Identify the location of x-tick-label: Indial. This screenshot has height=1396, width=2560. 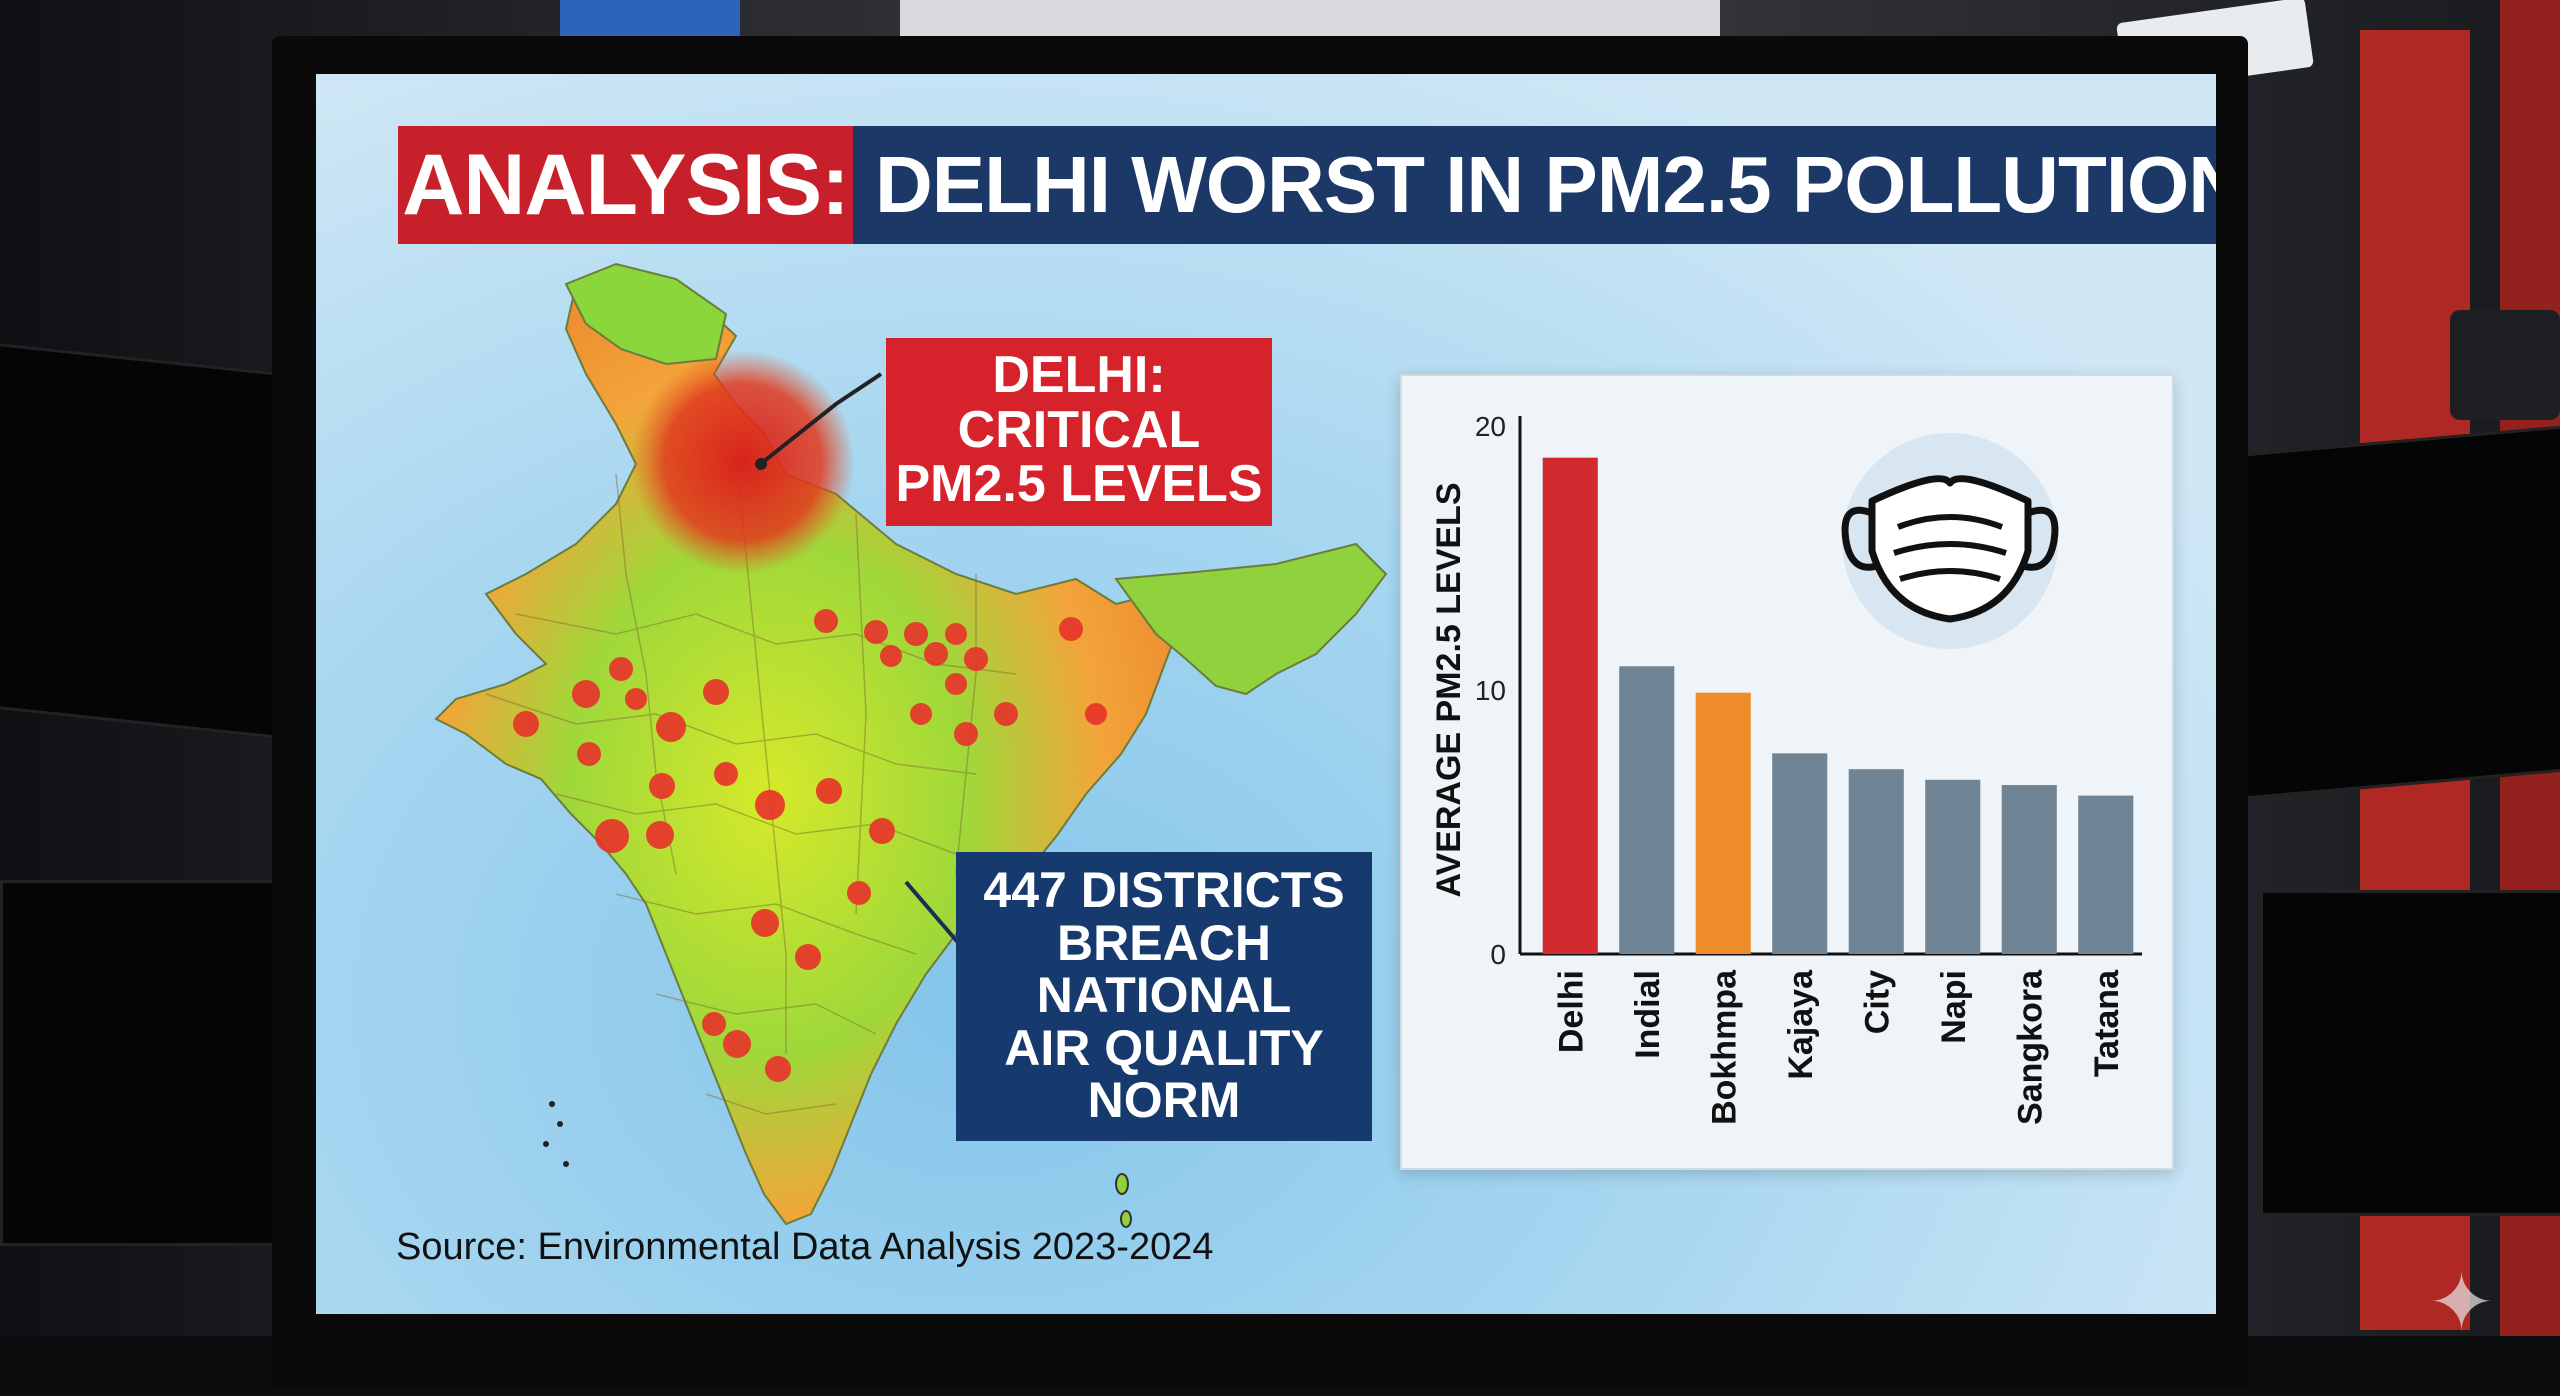
(1648, 1014).